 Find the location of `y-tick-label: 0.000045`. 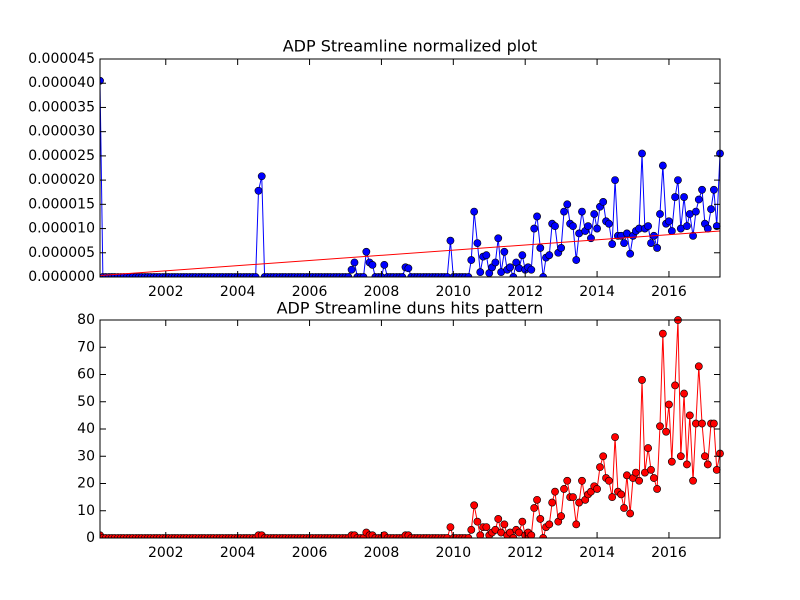

y-tick-label: 0.000045 is located at coordinates (61, 59).